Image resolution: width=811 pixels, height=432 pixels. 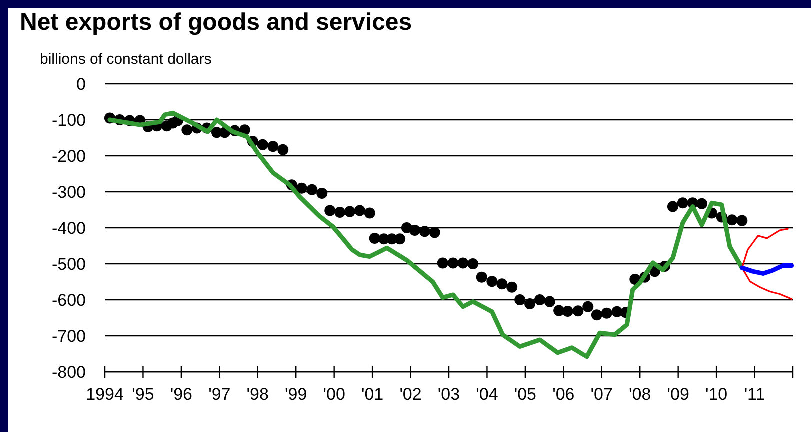 What do you see at coordinates (334, 394) in the screenshot?
I see `x-tick-label: '00` at bounding box center [334, 394].